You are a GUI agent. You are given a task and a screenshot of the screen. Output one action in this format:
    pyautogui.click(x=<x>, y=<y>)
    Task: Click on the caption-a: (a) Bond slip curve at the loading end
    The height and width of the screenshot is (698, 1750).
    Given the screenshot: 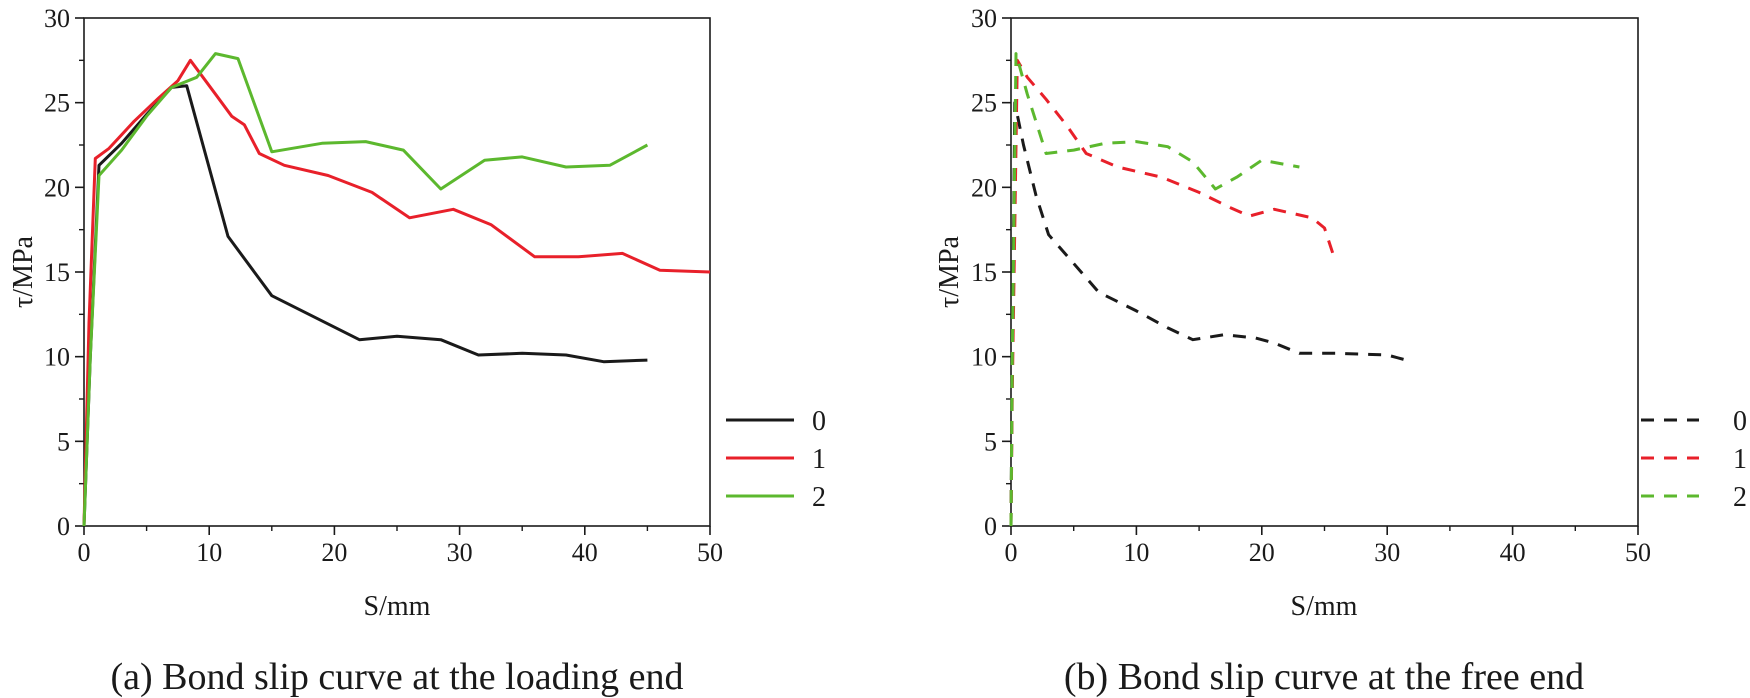 What is the action you would take?
    pyautogui.click(x=396, y=677)
    